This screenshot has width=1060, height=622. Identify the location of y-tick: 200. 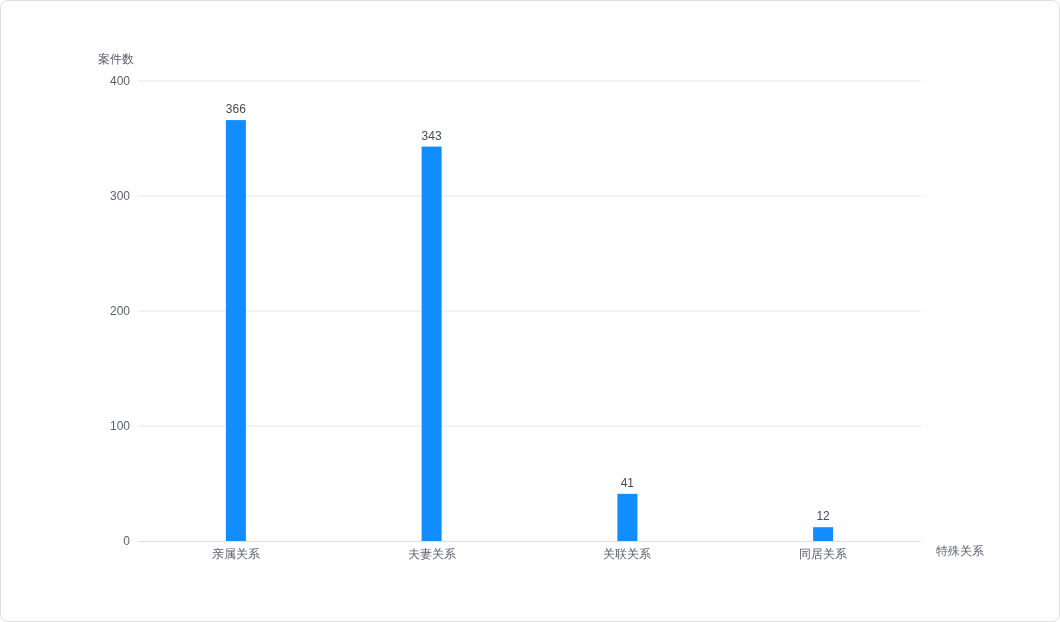
(119, 311).